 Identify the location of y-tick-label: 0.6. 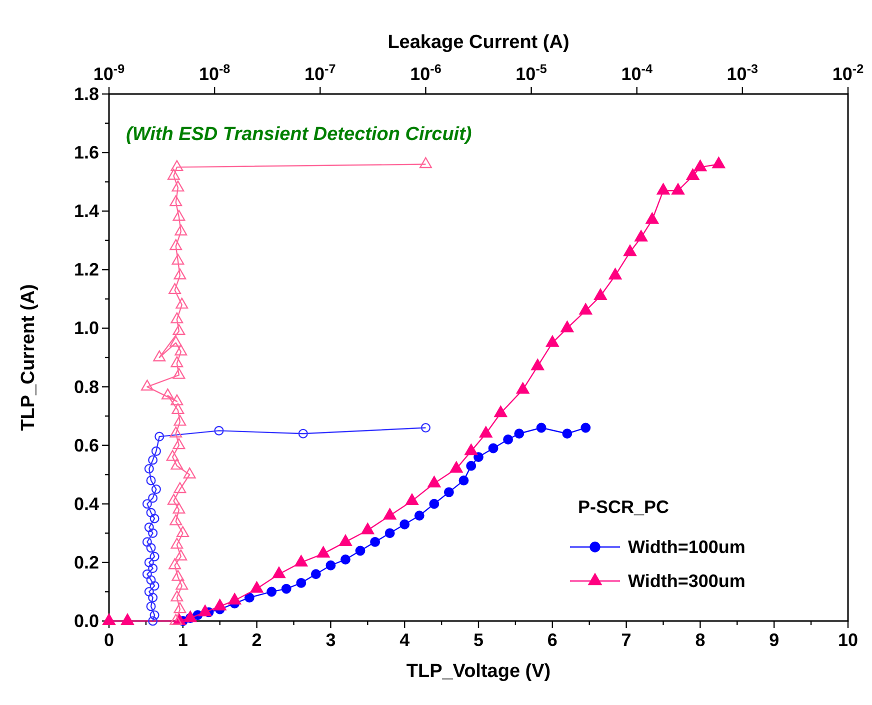
(86, 445).